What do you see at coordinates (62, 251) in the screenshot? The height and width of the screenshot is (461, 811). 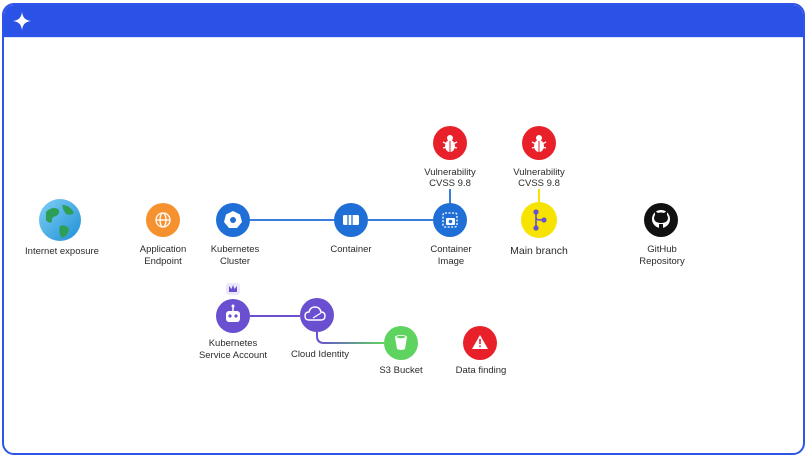 I see `label-internet-exposure: Internet exposure` at bounding box center [62, 251].